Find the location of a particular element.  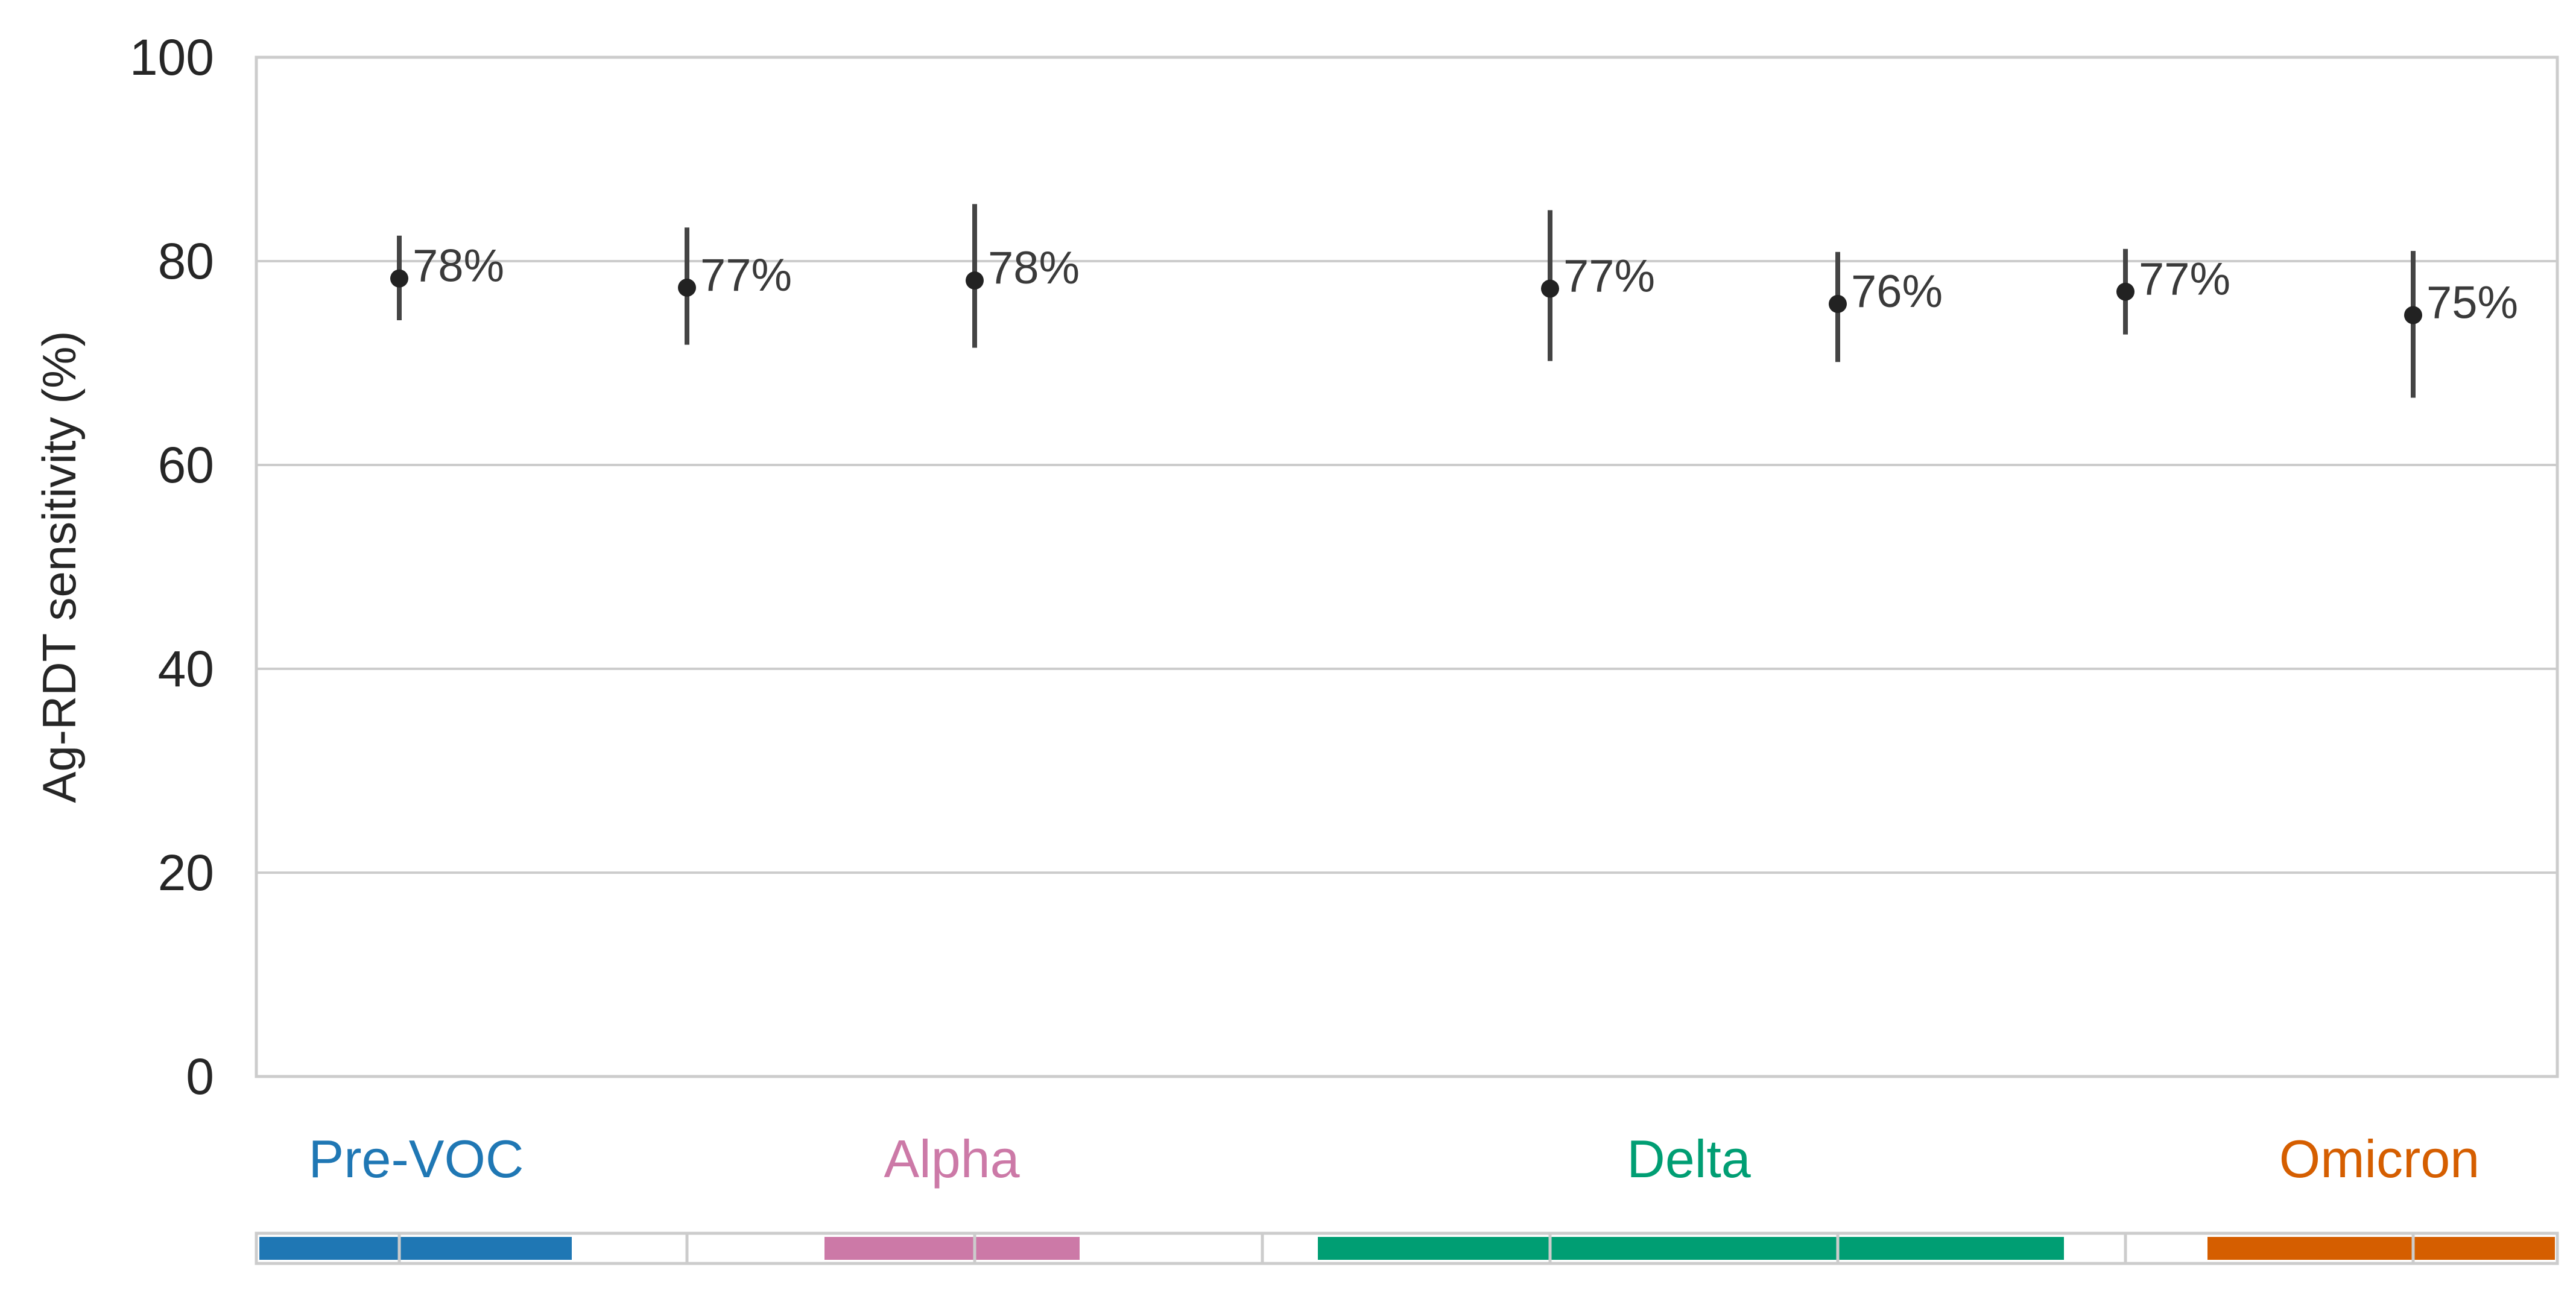

data-label: 76% is located at coordinates (1897, 291).